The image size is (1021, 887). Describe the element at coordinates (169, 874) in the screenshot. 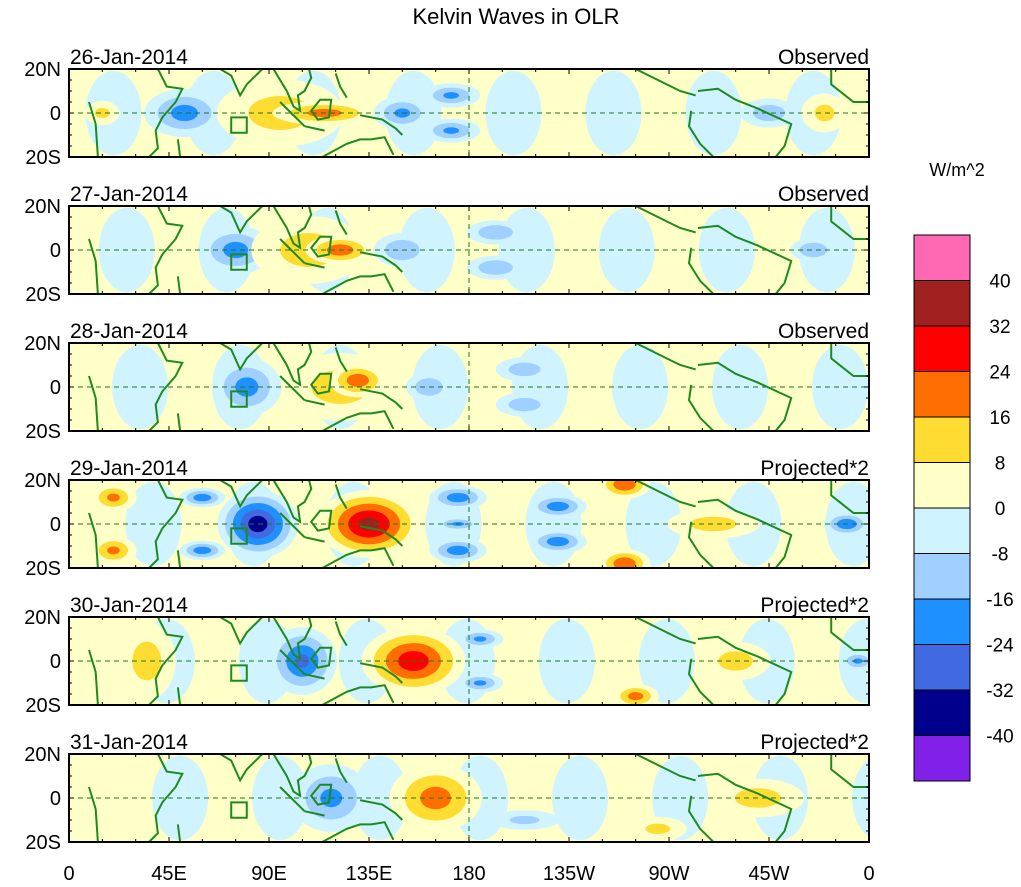

I see `x-tick-label: 45E` at that location.